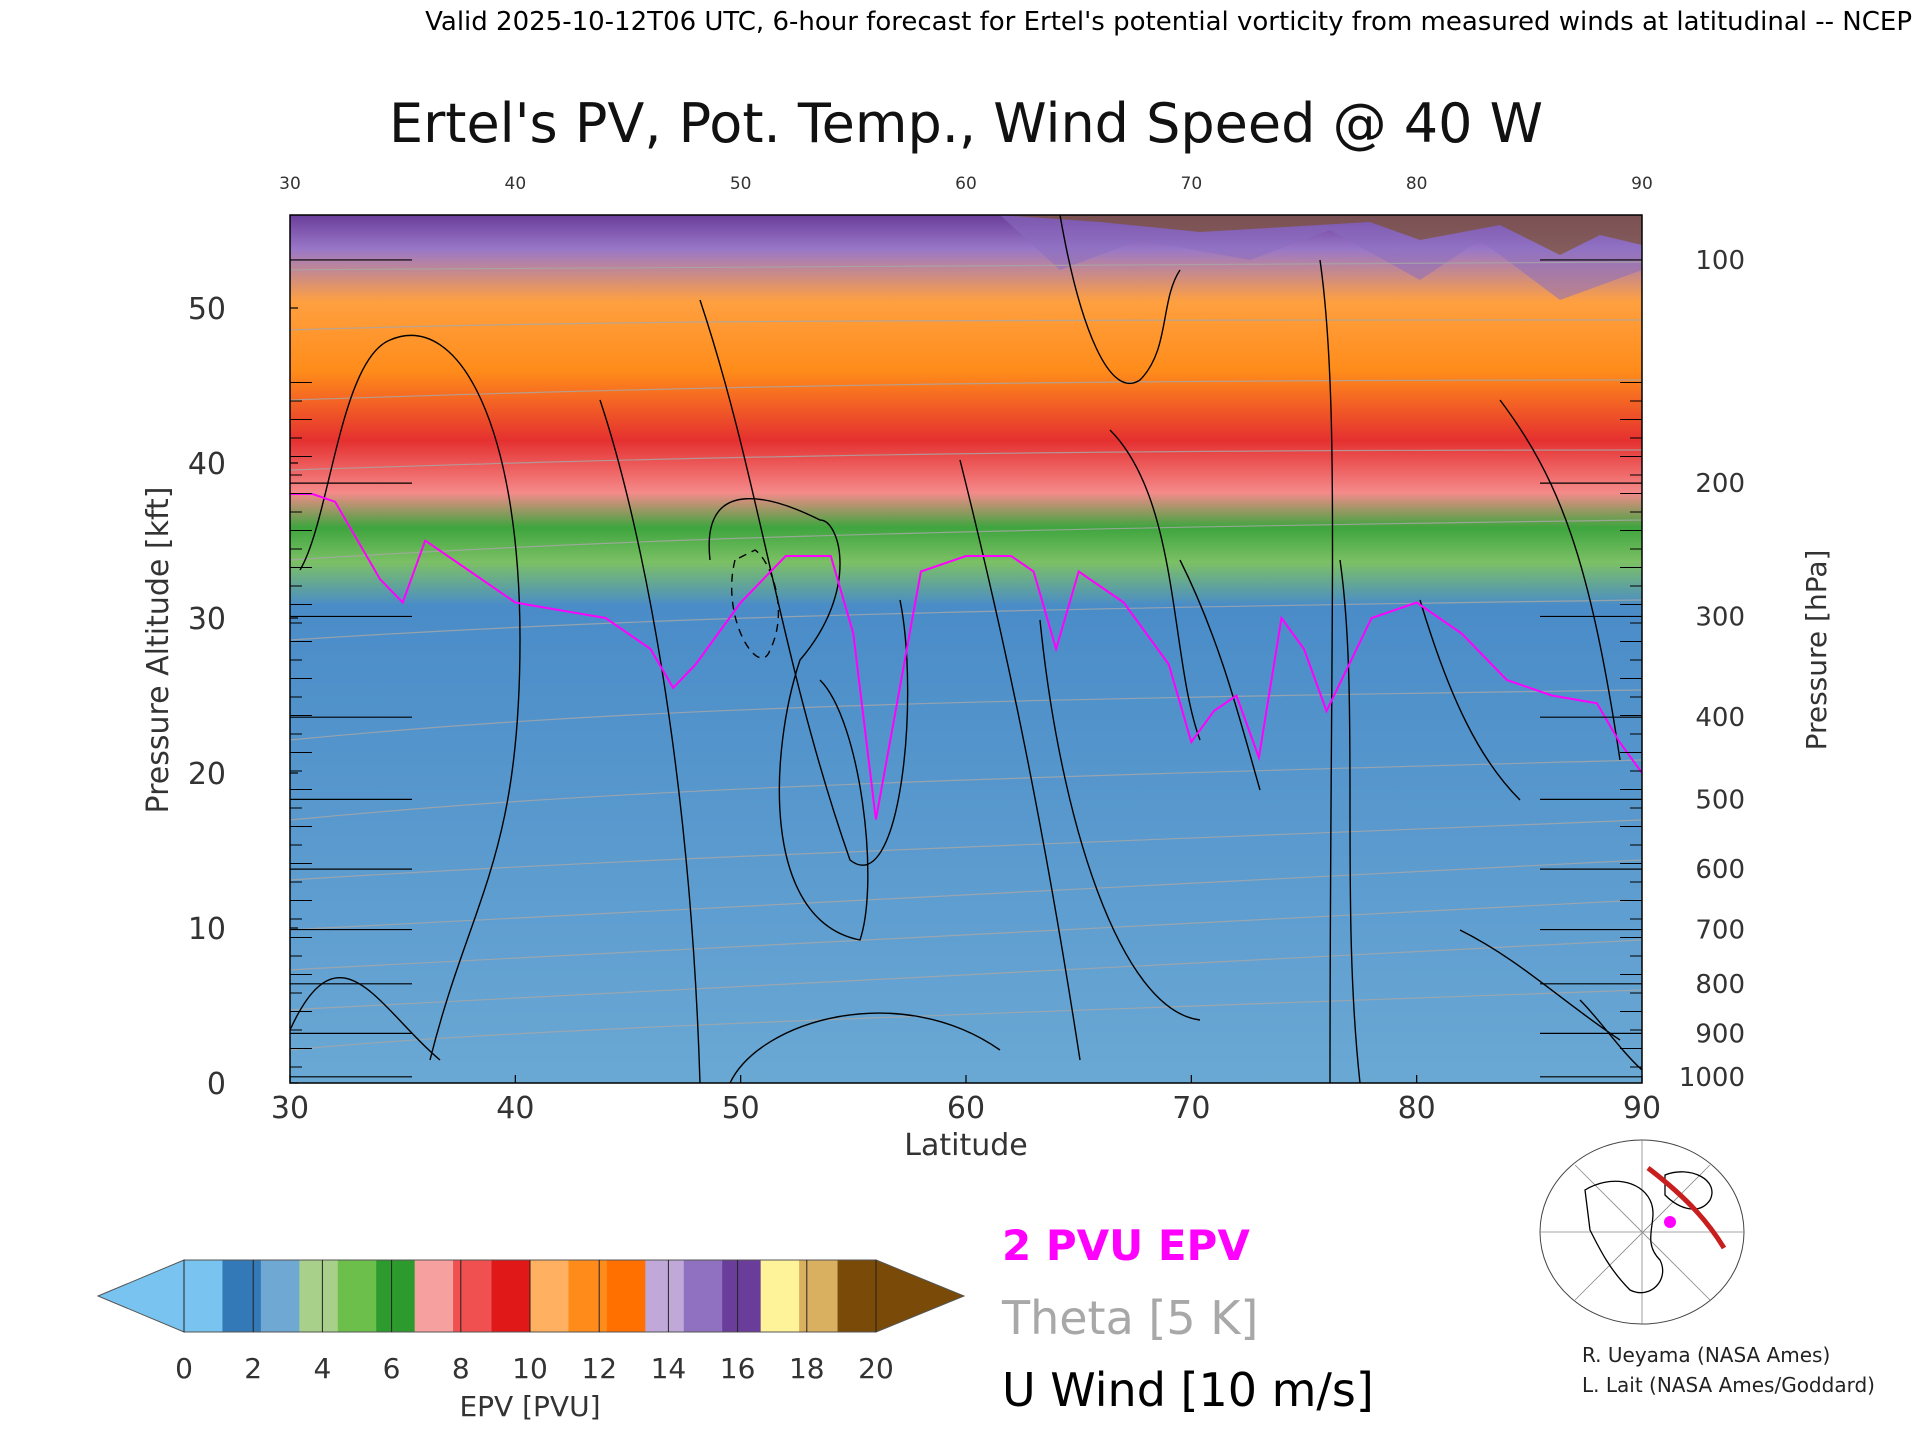  I want to click on continent-outline, so click(1648, 1232).